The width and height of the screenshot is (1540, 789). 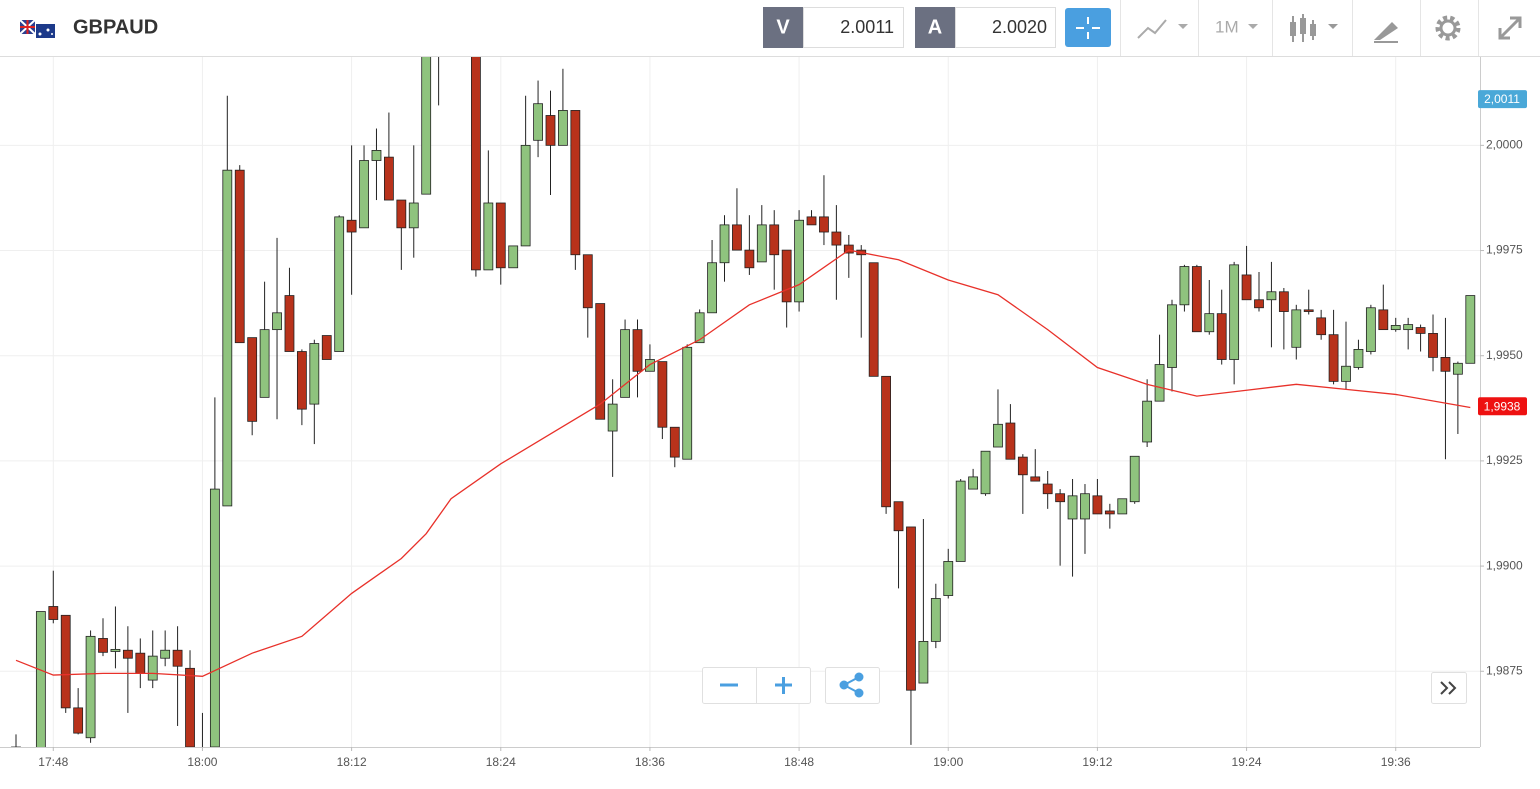 I want to click on y-tick-label: 1,9900, so click(x=1504, y=565).